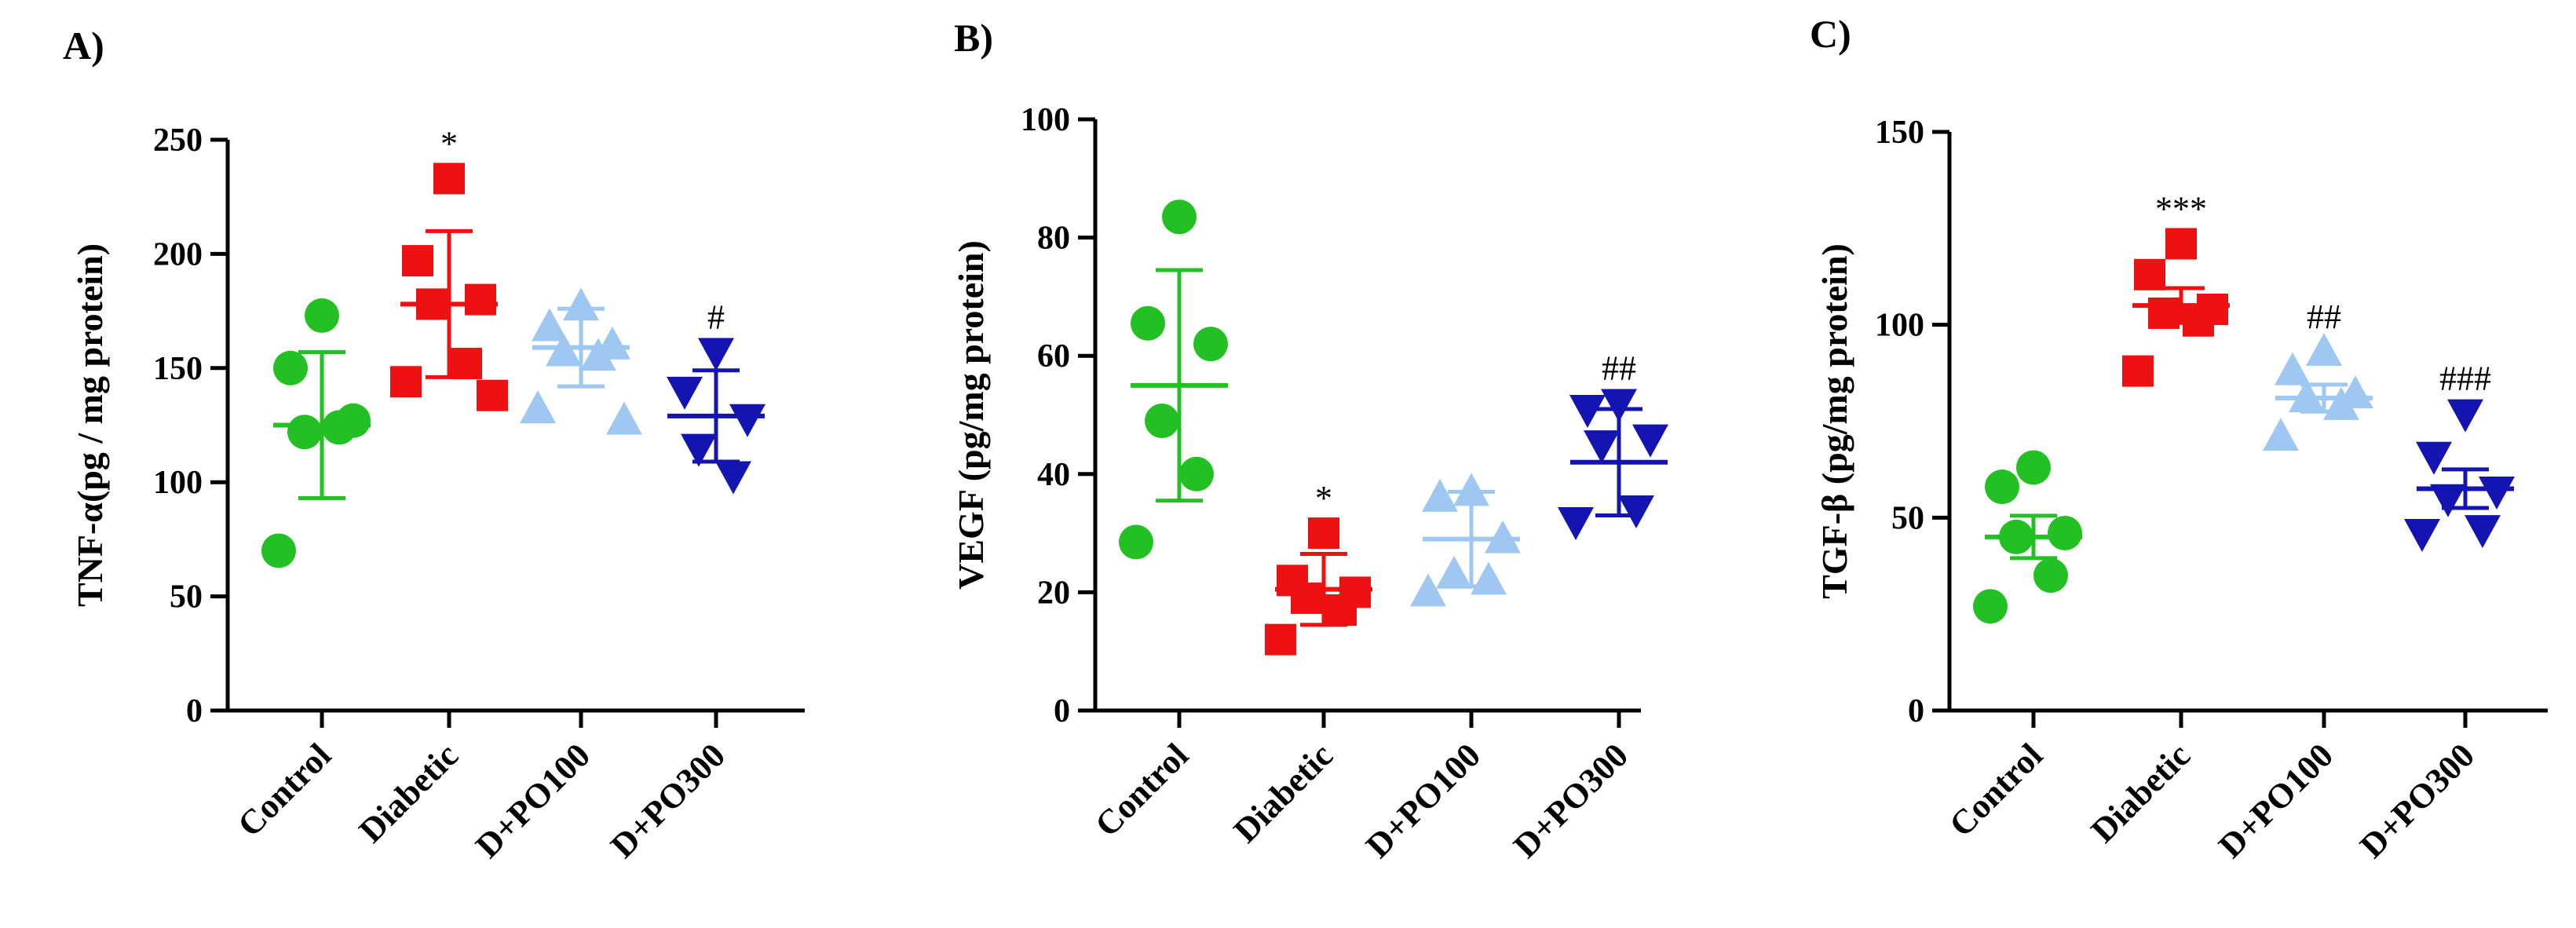 The width and height of the screenshot is (2576, 928). What do you see at coordinates (1053, 593) in the screenshot?
I see `y-tick-label: 20` at bounding box center [1053, 593].